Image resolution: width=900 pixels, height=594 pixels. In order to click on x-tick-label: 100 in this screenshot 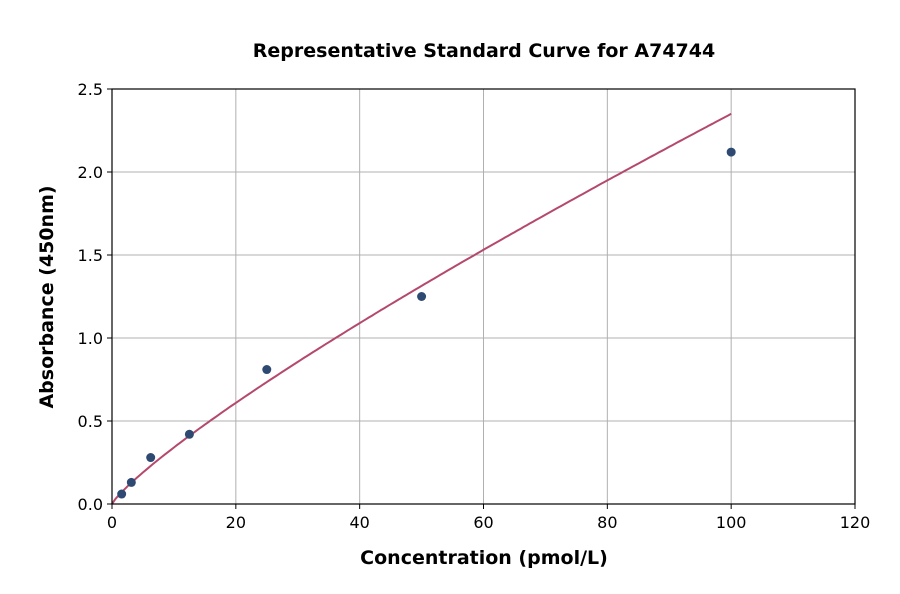, I will do `click(731, 522)`.